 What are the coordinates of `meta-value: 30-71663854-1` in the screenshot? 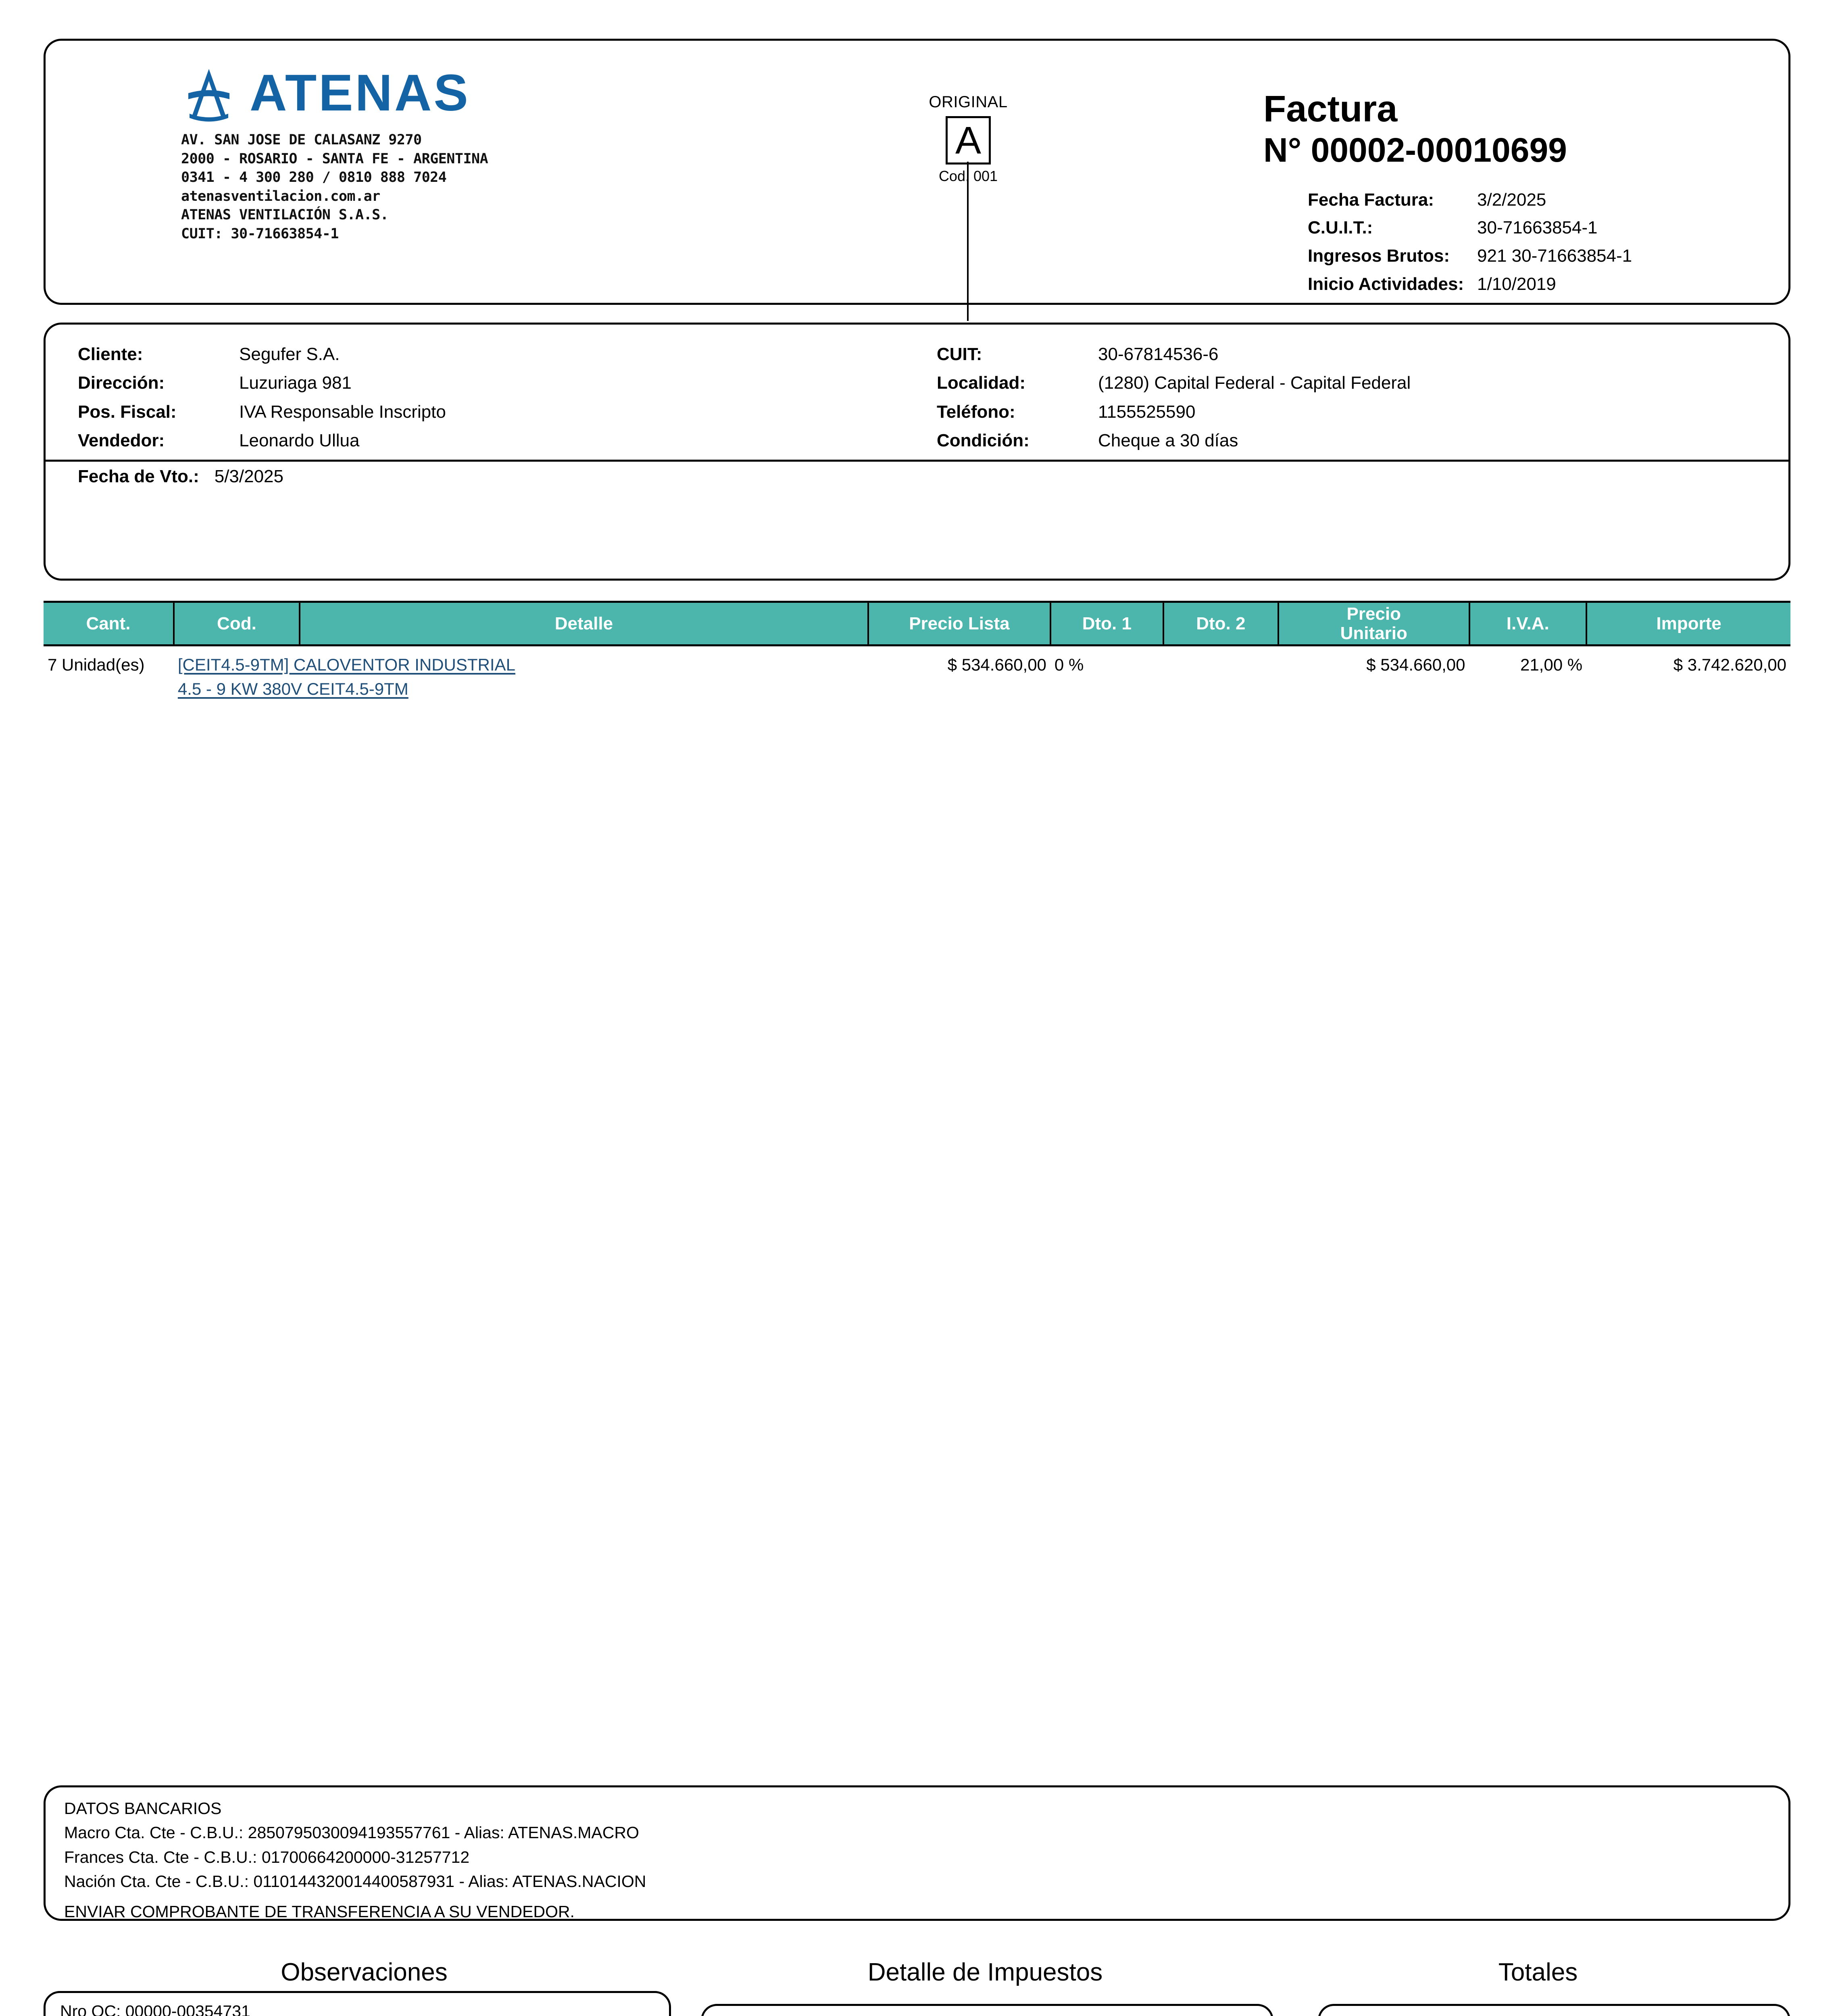 It's located at (1537, 228).